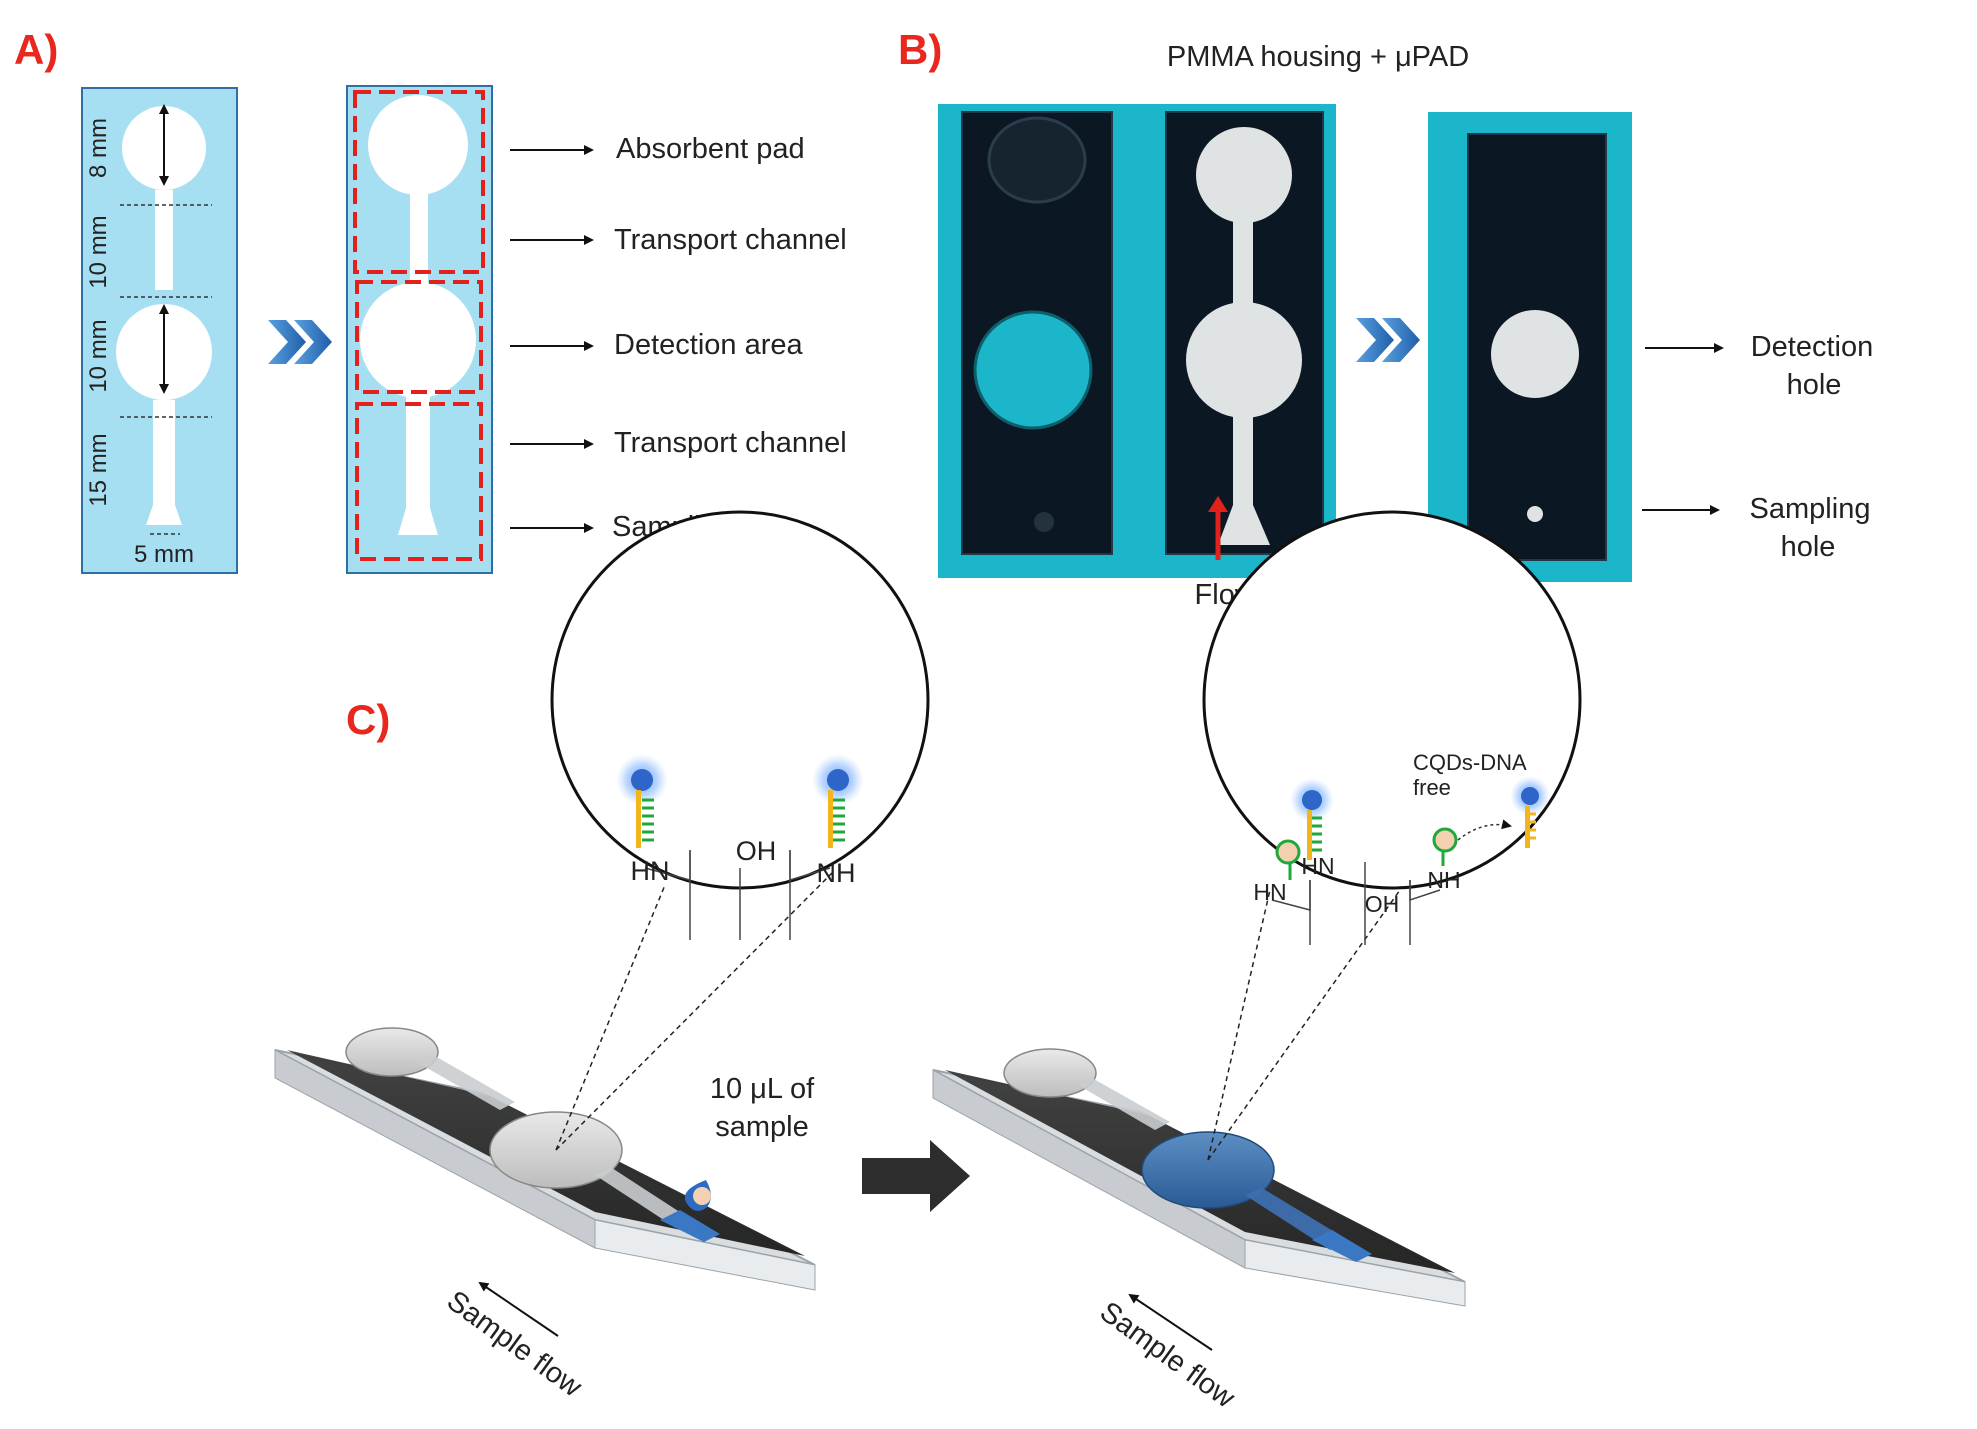  What do you see at coordinates (1317, 866) in the screenshot?
I see `right-hn-2: HN` at bounding box center [1317, 866].